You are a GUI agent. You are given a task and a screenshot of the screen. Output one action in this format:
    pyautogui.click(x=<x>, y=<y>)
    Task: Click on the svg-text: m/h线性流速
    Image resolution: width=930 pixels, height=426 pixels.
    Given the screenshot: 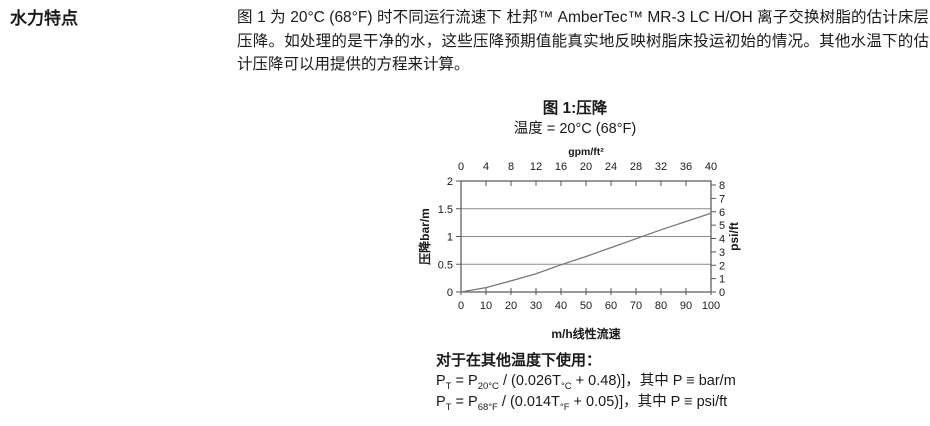 What is the action you would take?
    pyautogui.click(x=585, y=333)
    